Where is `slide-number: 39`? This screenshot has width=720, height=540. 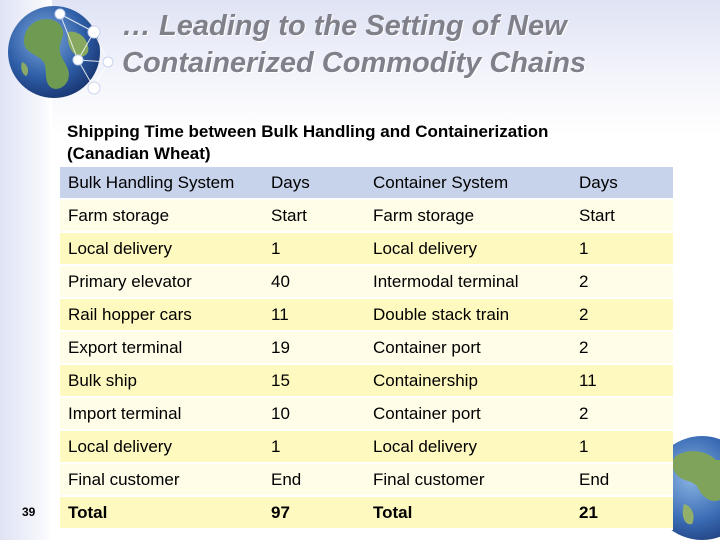 slide-number: 39 is located at coordinates (29, 512).